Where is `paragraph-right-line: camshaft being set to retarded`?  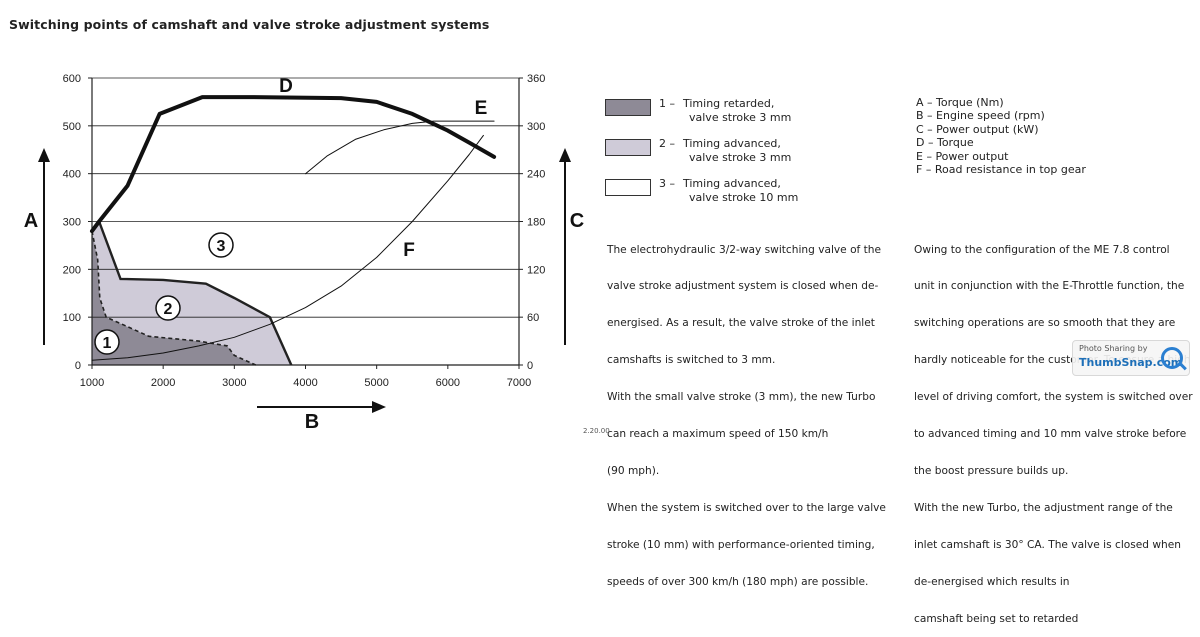
paragraph-right-line: camshaft being set to retarded is located at coordinates (996, 618).